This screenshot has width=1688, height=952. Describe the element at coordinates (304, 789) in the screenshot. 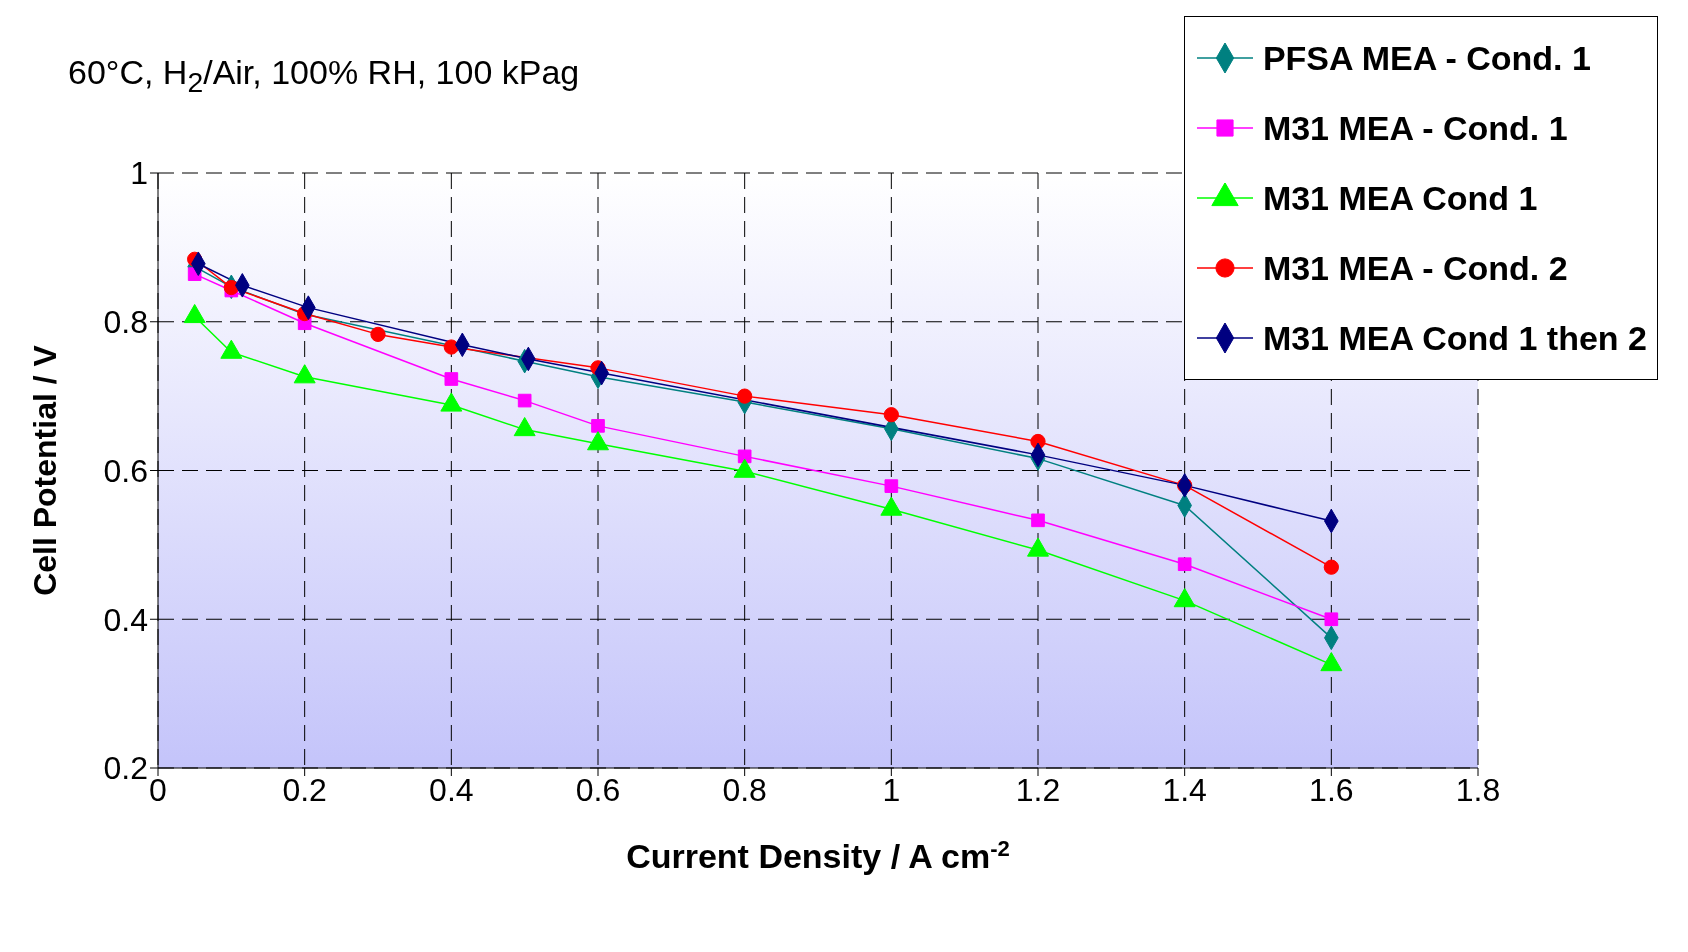

I see `x-tick-label: 0.2` at that location.